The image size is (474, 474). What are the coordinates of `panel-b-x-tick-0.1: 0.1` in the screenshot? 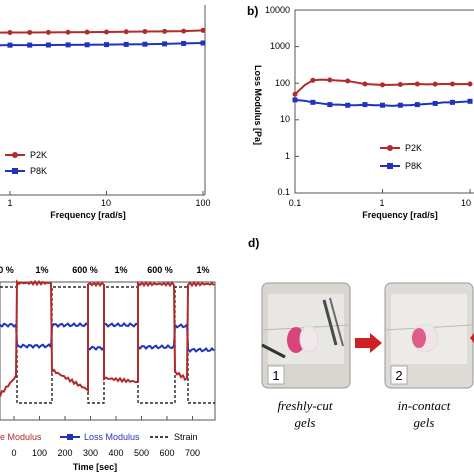 It's located at (295, 203).